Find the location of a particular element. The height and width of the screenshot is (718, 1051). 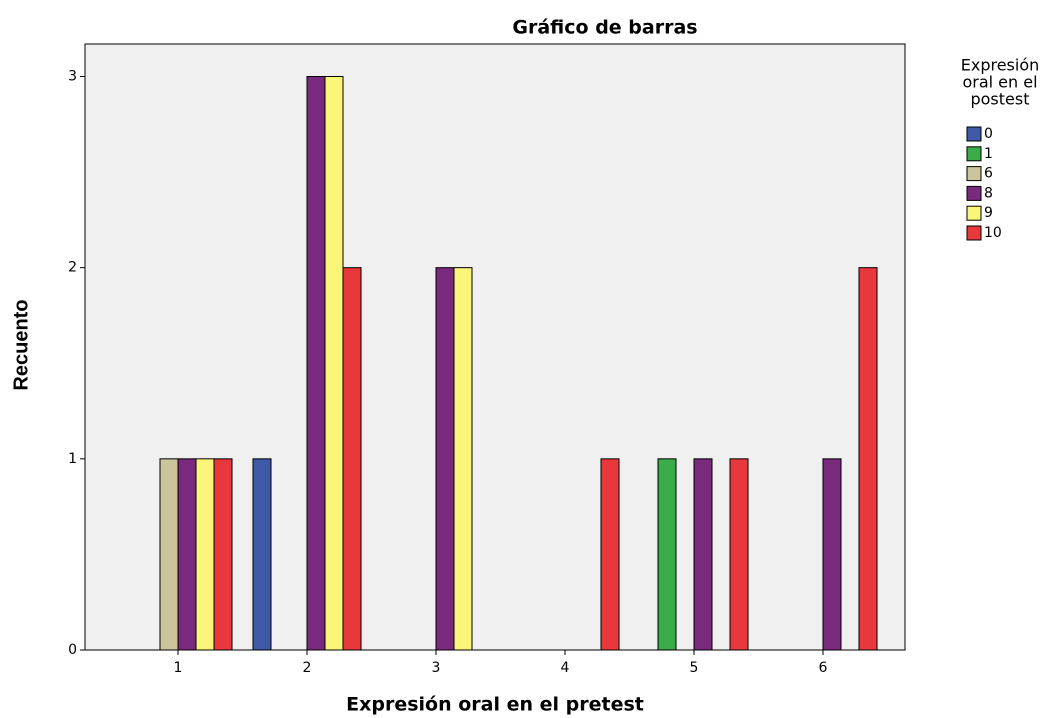

y-tick-label: 3 is located at coordinates (72, 76).